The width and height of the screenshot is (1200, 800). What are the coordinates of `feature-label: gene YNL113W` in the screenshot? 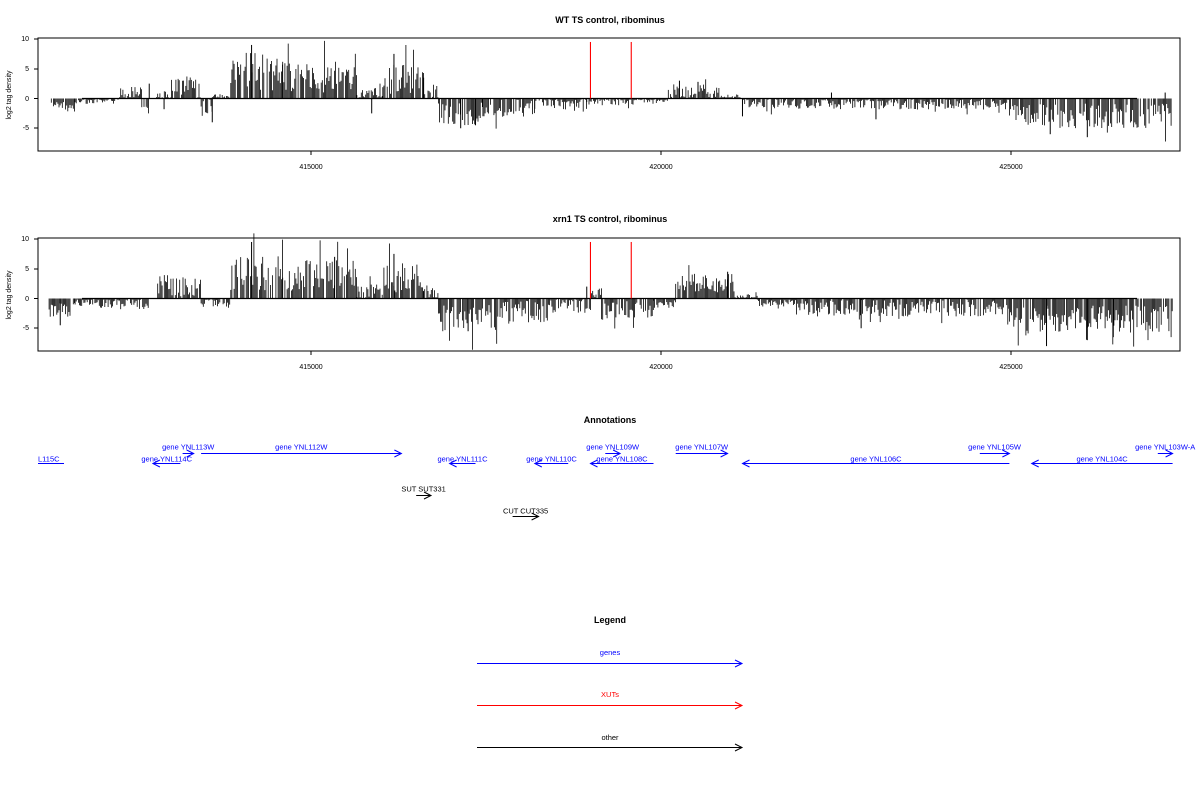 It's located at (188, 447).